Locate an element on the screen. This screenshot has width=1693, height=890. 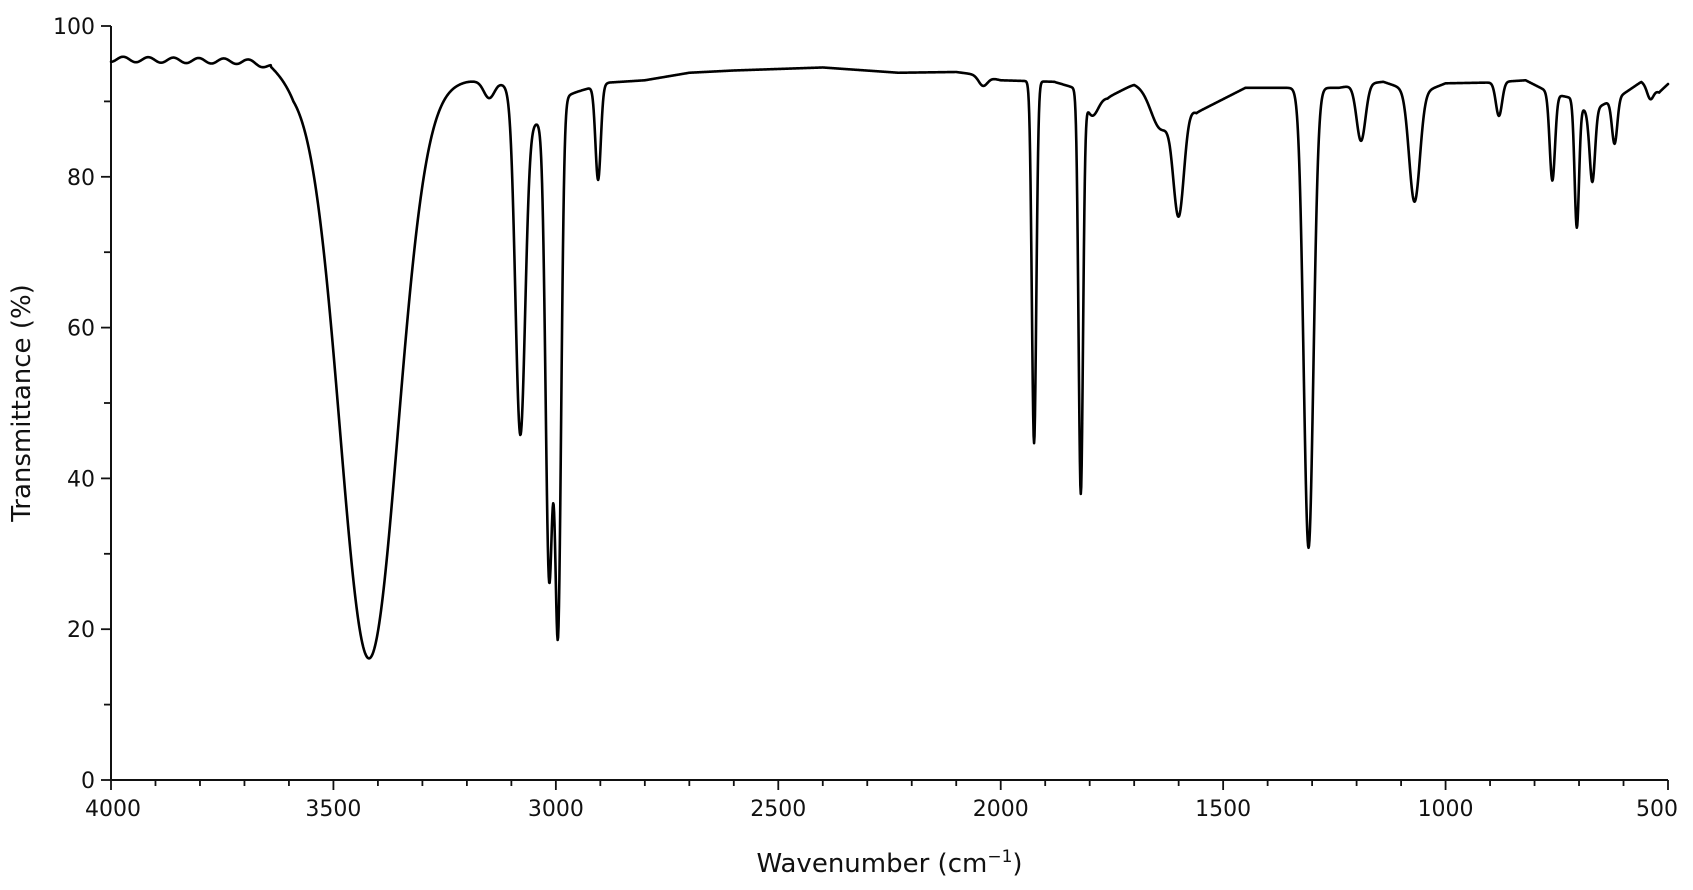
x-tick-label: 3000 is located at coordinates (556, 809).